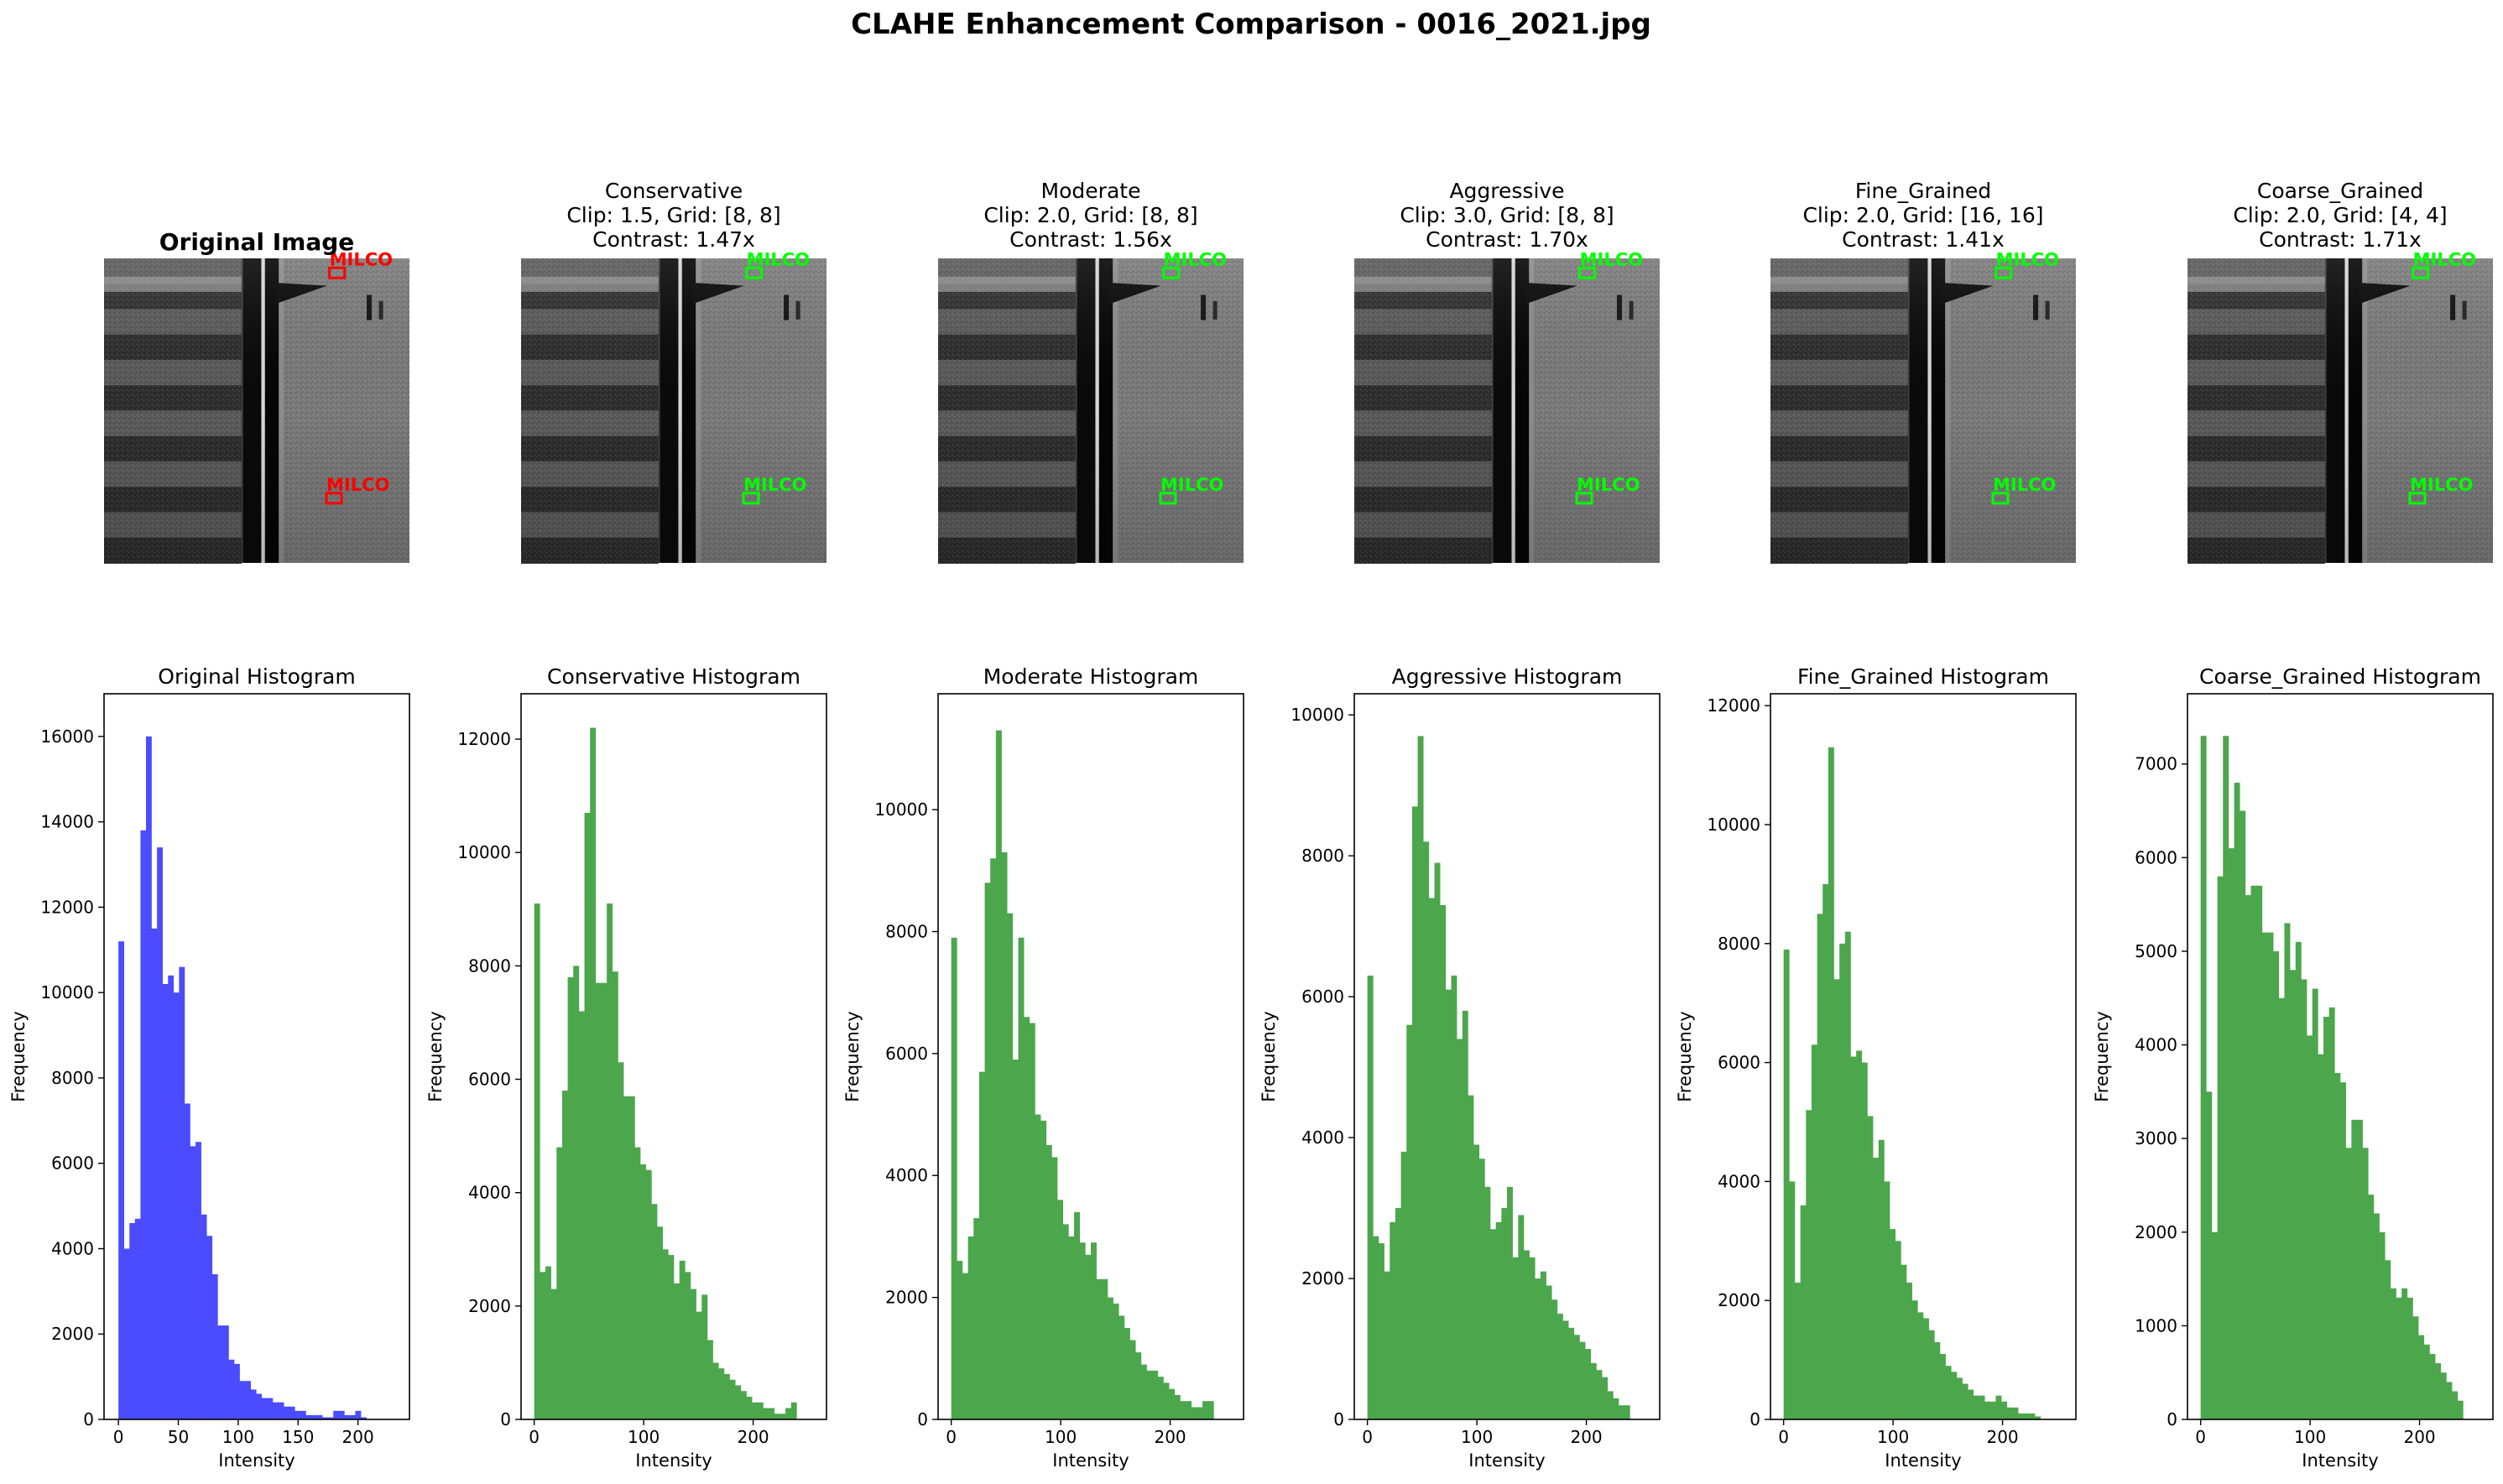 Image resolution: width=2503 pixels, height=1484 pixels. Describe the element at coordinates (1091, 676) in the screenshot. I see `histogram-title: Moderate Histogram` at that location.